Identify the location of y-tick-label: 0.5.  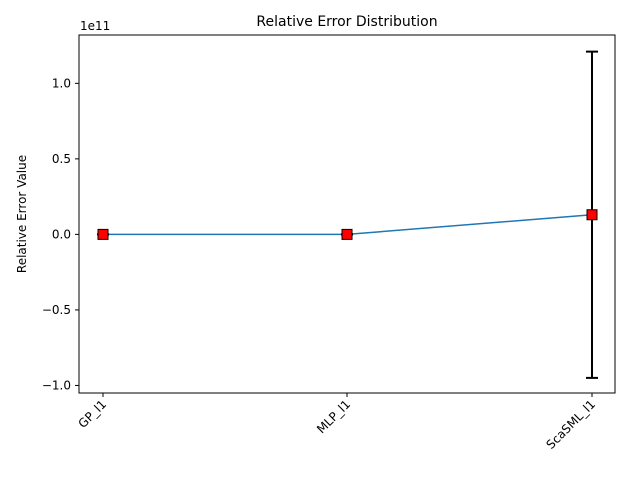
(61, 159).